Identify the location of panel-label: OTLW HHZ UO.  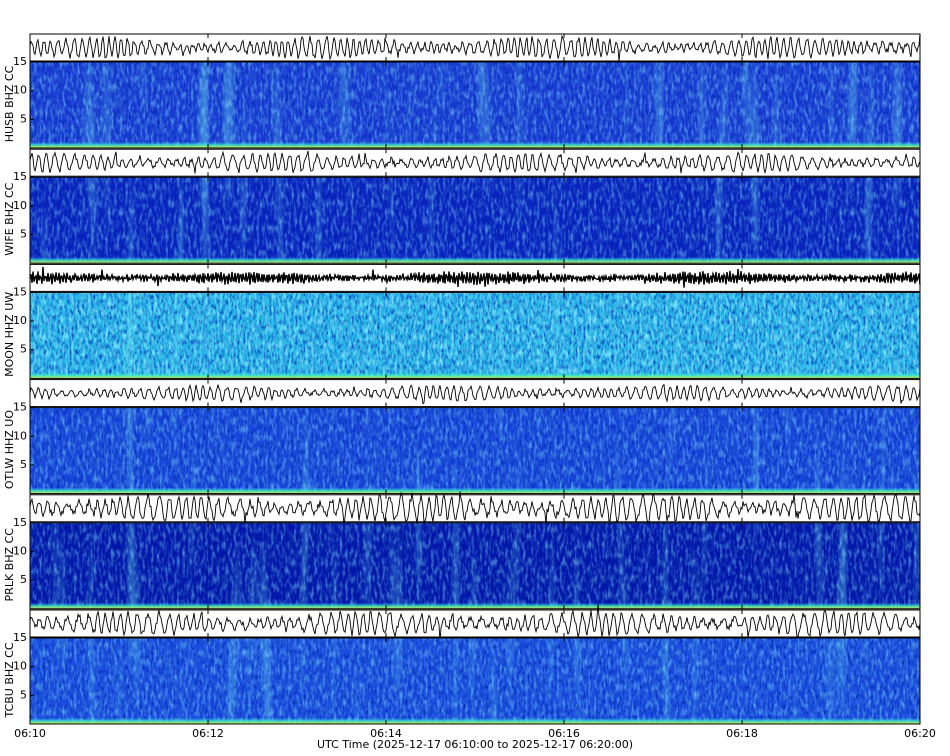
(9, 449).